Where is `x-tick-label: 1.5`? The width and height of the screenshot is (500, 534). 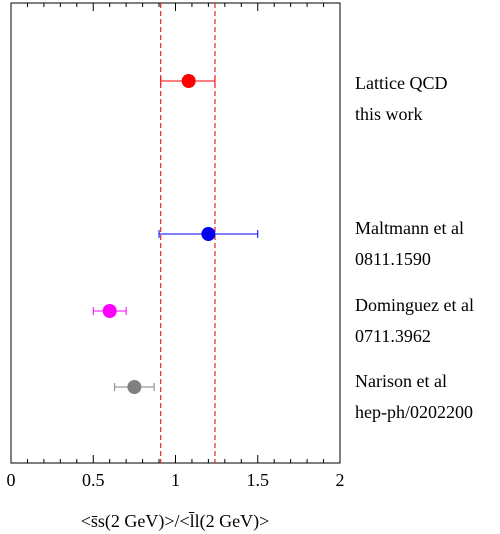 x-tick-label: 1.5 is located at coordinates (258, 480).